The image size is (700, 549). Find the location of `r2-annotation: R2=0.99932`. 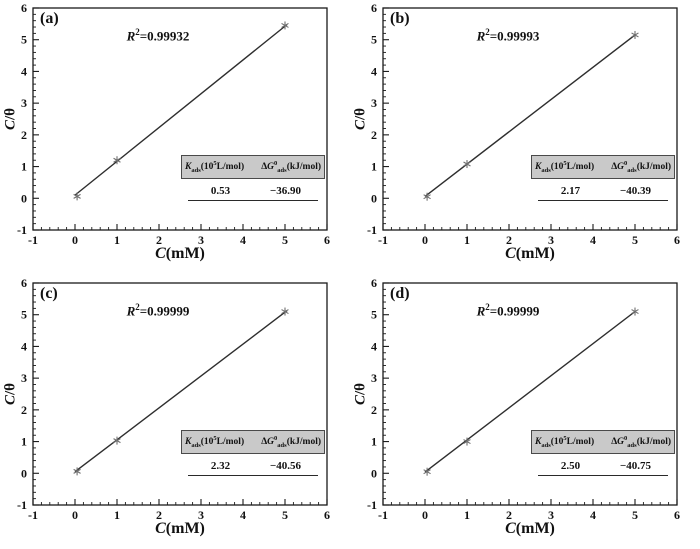

r2-annotation: R2=0.99932 is located at coordinates (158, 35).